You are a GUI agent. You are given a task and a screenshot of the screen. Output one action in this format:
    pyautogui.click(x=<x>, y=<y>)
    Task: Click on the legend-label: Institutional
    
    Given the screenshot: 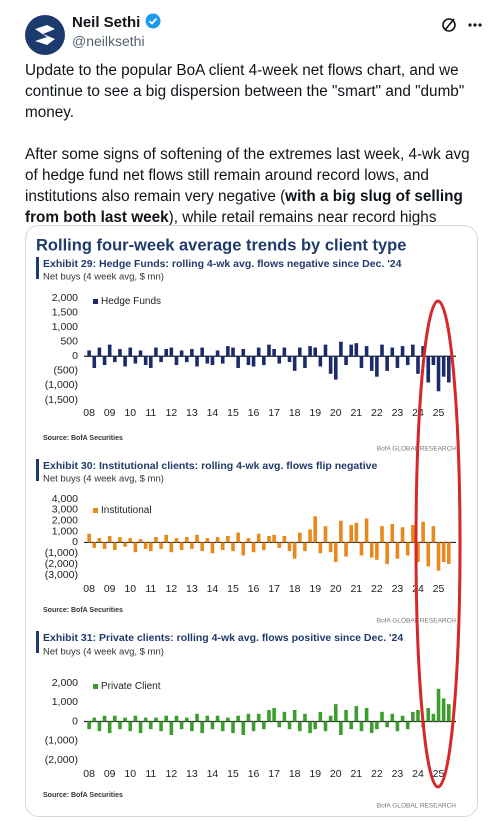 What is the action you would take?
    pyautogui.click(x=126, y=510)
    